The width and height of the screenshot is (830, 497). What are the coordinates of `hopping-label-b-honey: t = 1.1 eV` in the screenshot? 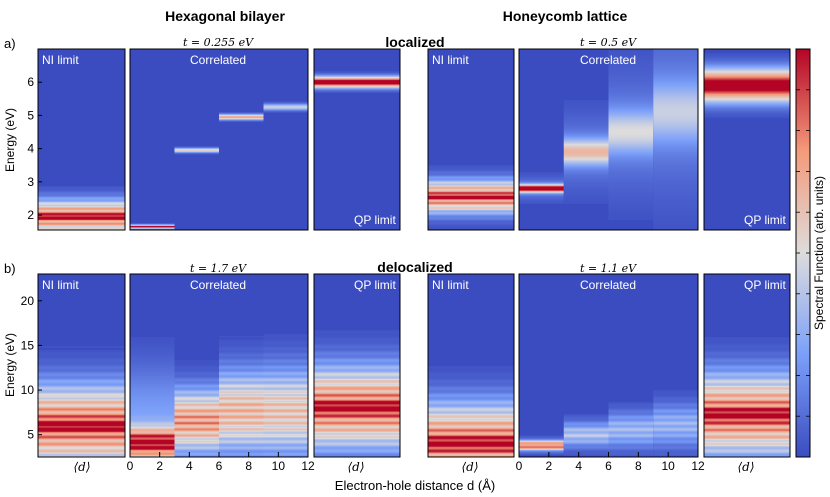 It's located at (608, 268).